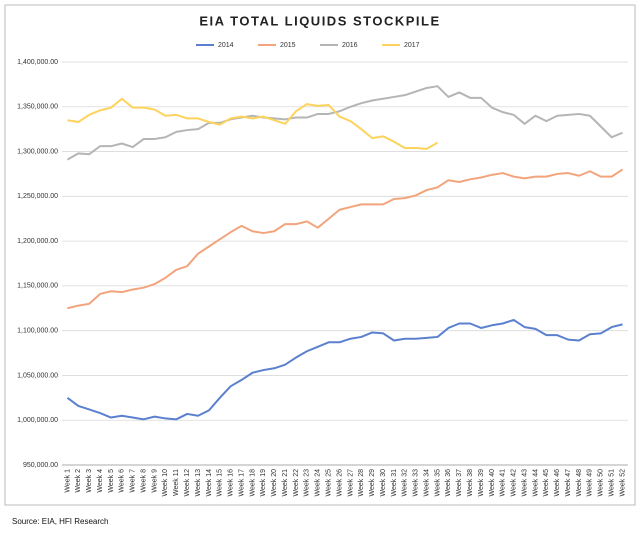 The height and width of the screenshot is (539, 640). What do you see at coordinates (37, 286) in the screenshot?
I see `y-tick-label: 1,150,000.00` at bounding box center [37, 286].